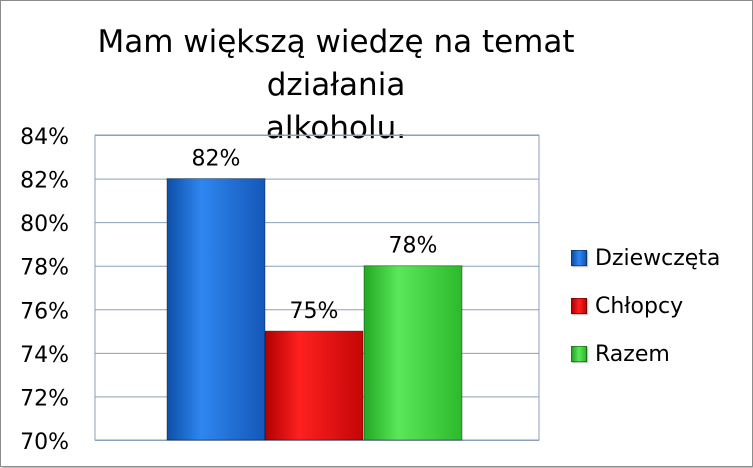 This screenshot has width=753, height=468. I want to click on legend-label-razem: Razem, so click(632, 354).